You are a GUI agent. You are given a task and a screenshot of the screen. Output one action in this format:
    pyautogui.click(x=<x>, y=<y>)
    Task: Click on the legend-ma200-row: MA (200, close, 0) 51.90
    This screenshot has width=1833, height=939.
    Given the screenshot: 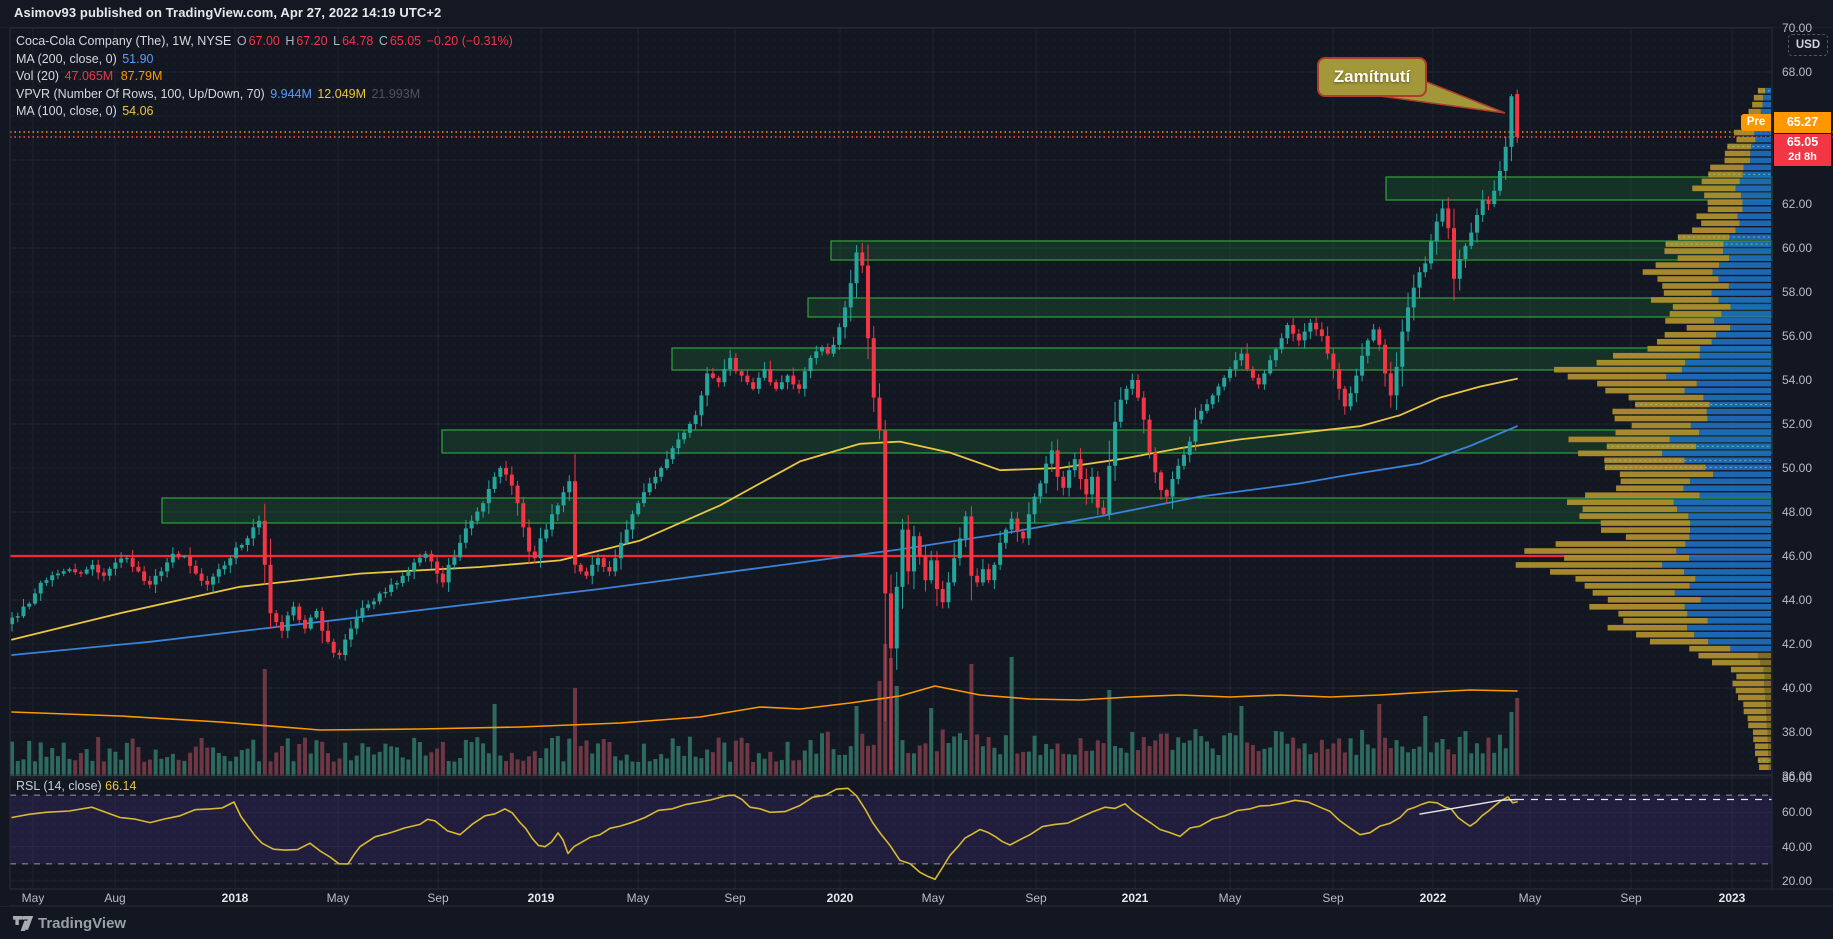 What is the action you would take?
    pyautogui.click(x=265, y=60)
    